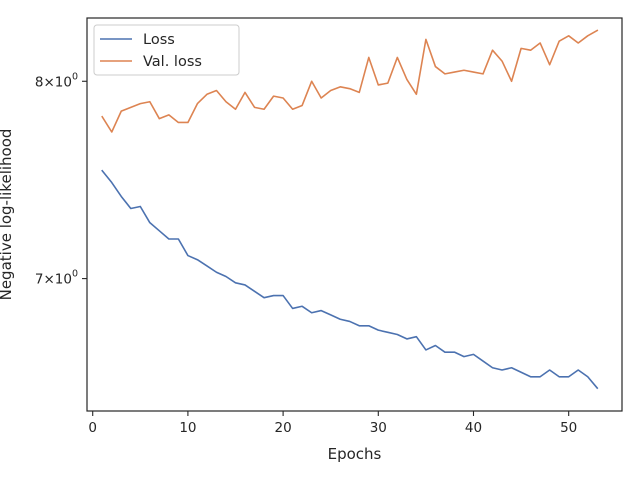 The width and height of the screenshot is (640, 480). I want to click on x-tick-label: 10, so click(187, 428).